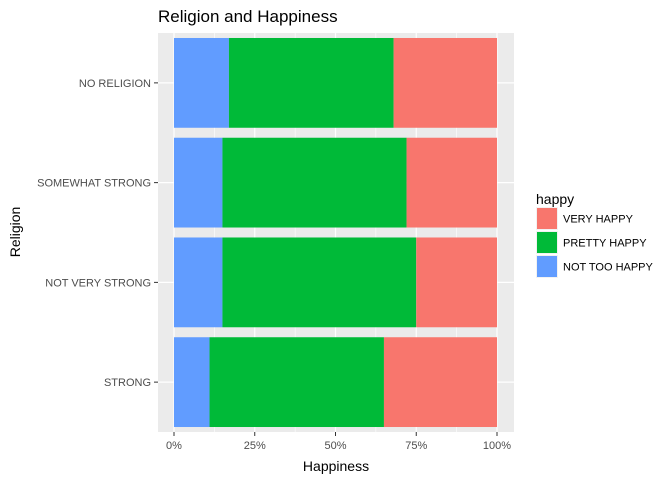 The height and width of the screenshot is (480, 672). What do you see at coordinates (336, 466) in the screenshot?
I see `x-axis-title: Happiness` at bounding box center [336, 466].